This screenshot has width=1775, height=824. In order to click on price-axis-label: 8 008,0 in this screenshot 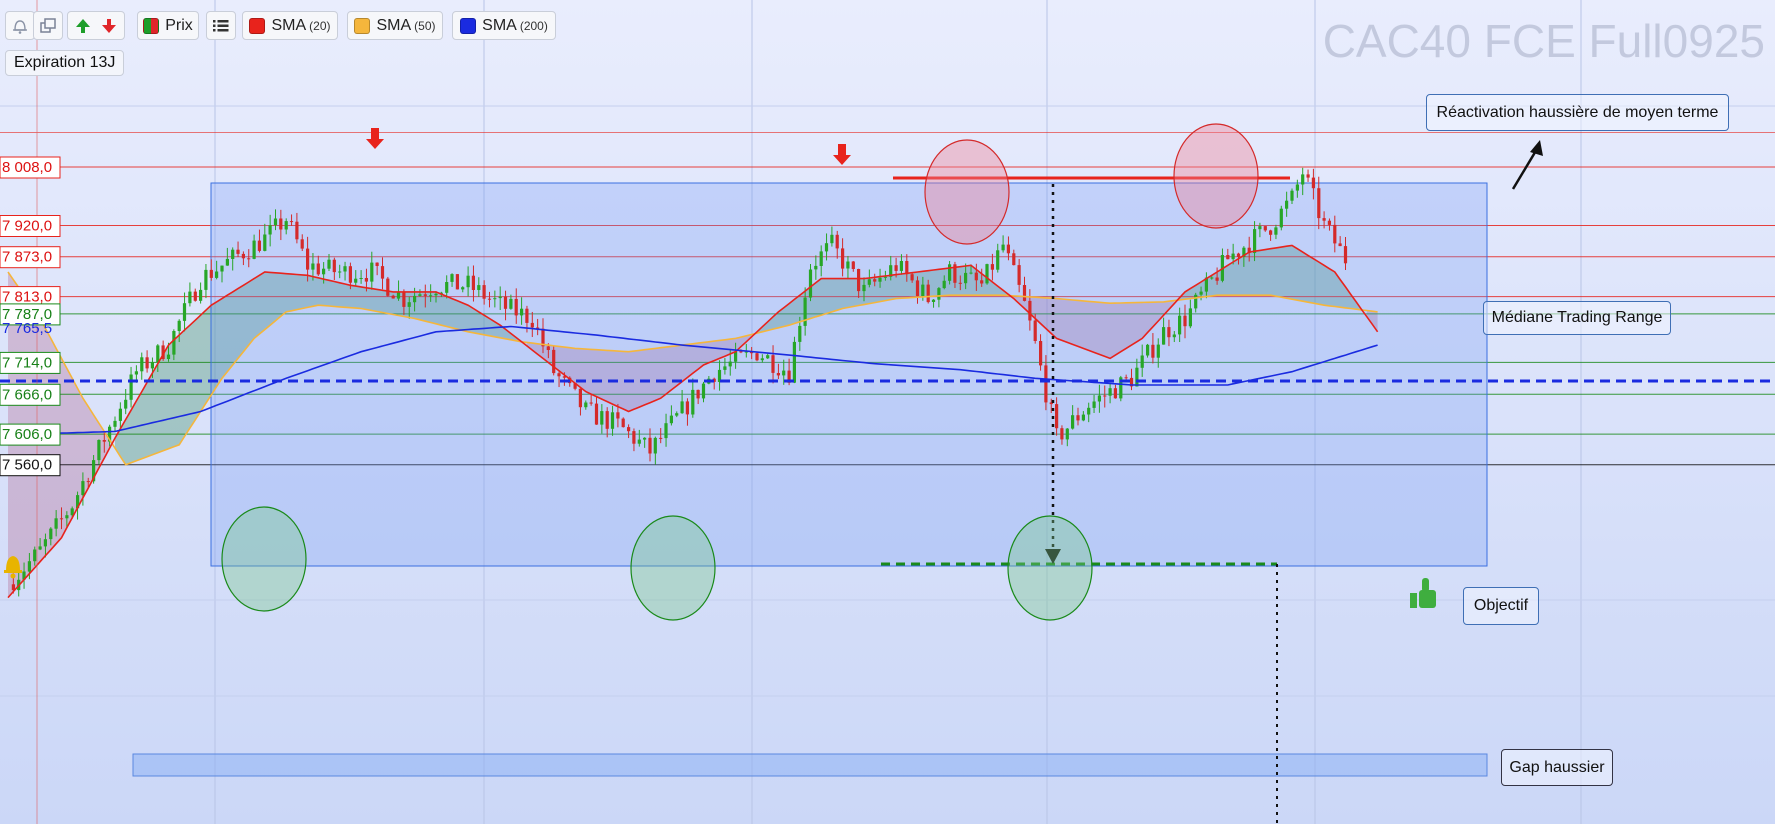, I will do `click(27, 167)`.